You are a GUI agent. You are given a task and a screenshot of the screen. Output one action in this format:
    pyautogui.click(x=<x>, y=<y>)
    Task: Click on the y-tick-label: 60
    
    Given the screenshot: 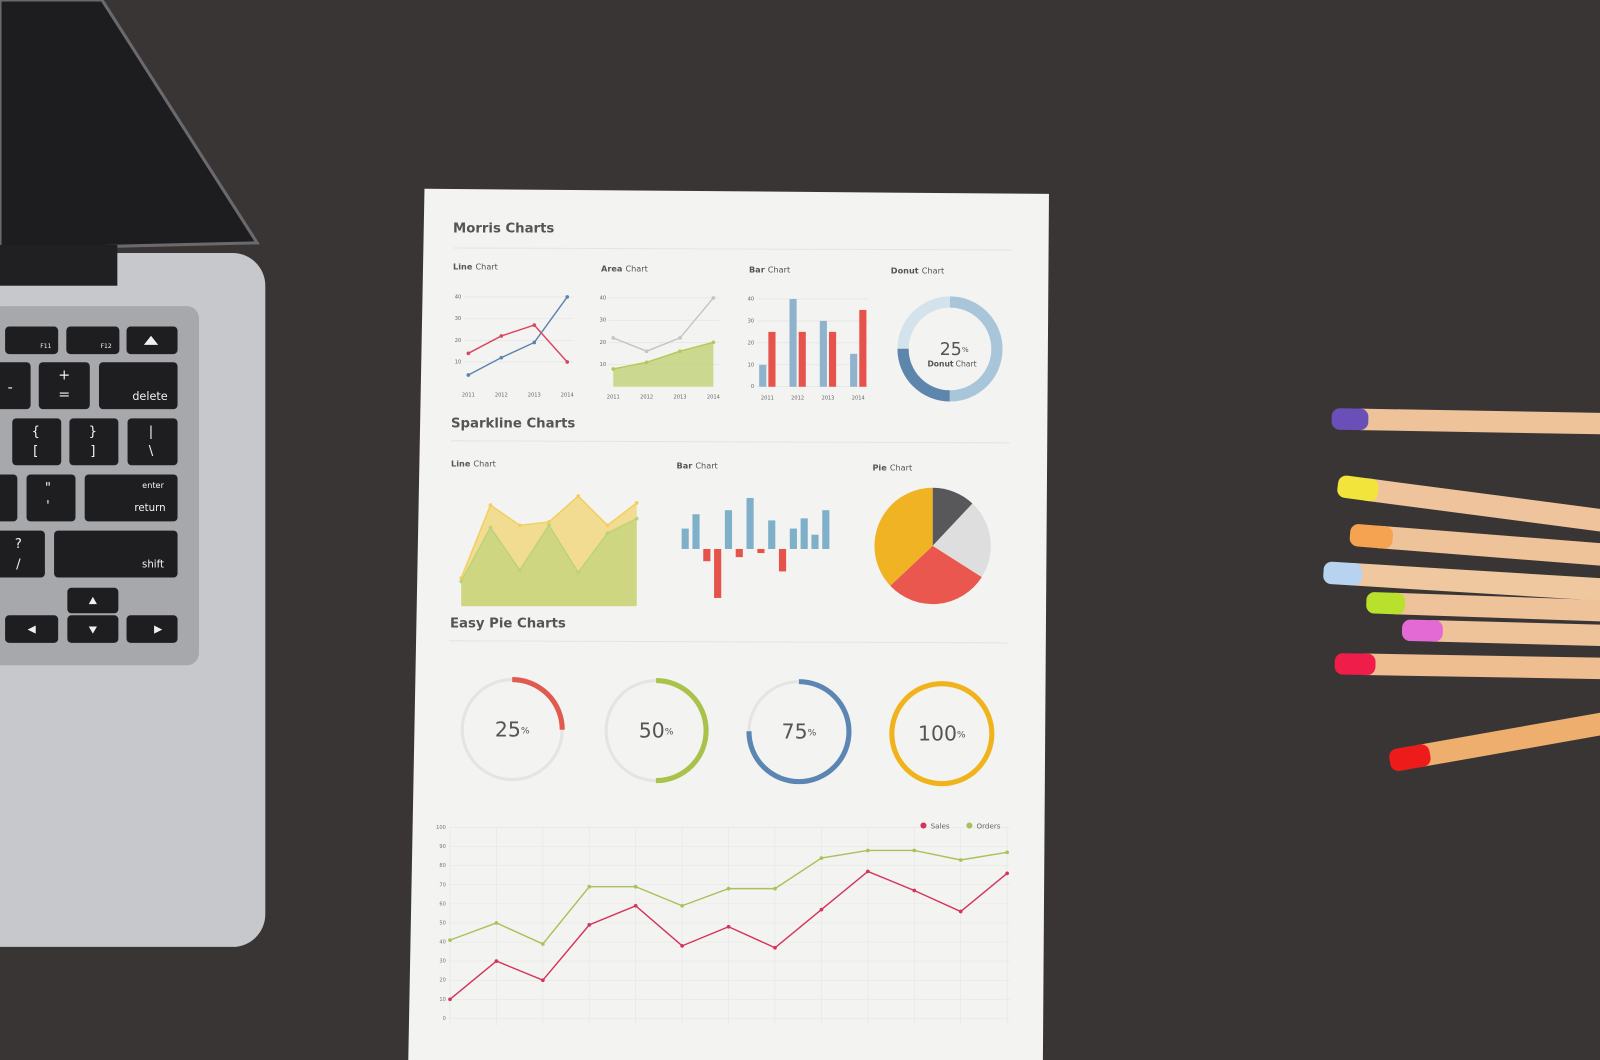 What is the action you would take?
    pyautogui.click(x=442, y=904)
    